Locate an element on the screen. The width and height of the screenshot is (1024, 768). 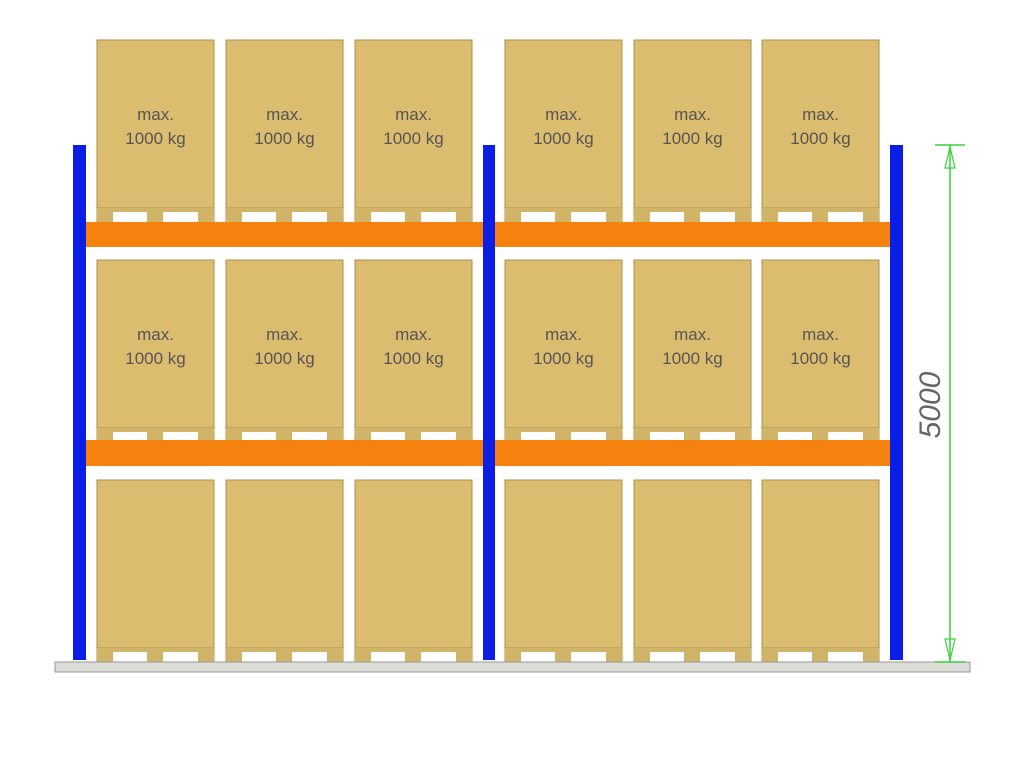
dimension-label: 5000 is located at coordinates (930, 404).